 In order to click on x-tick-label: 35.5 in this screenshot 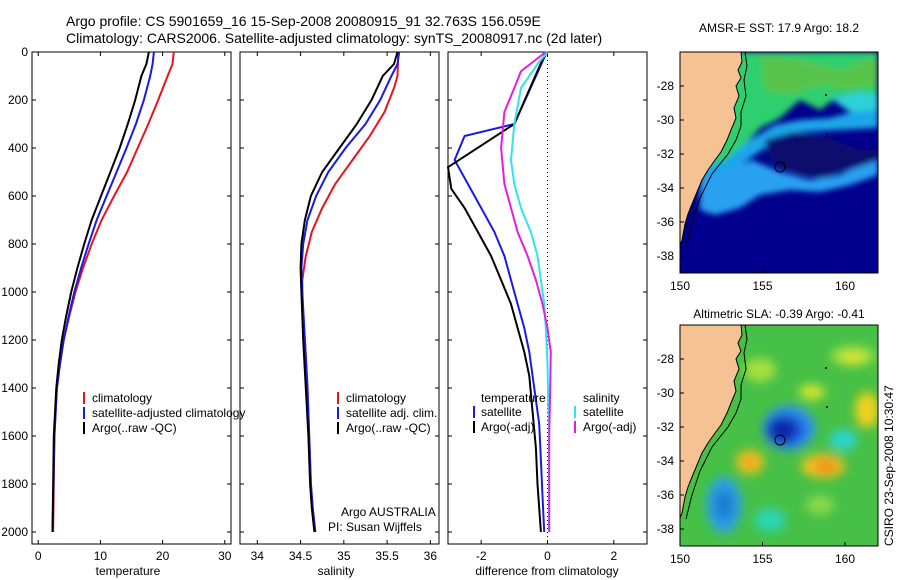, I will do `click(387, 556)`.